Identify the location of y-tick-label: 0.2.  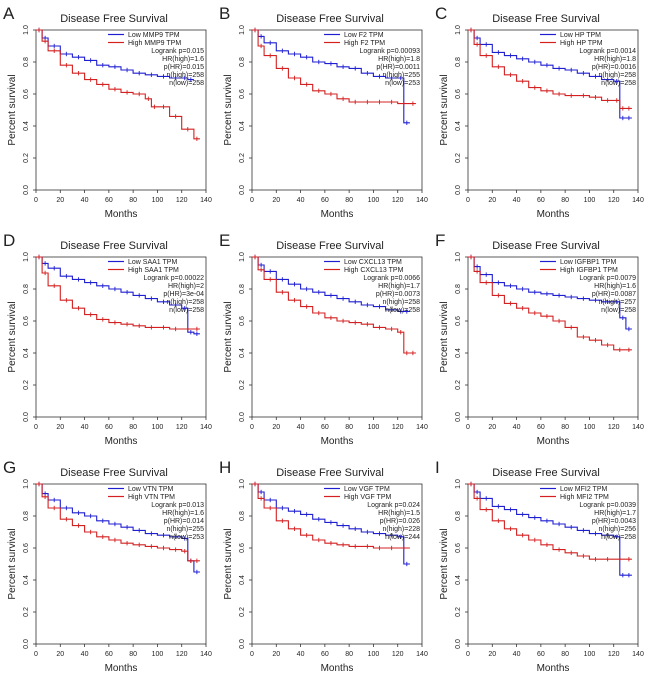
(242, 385).